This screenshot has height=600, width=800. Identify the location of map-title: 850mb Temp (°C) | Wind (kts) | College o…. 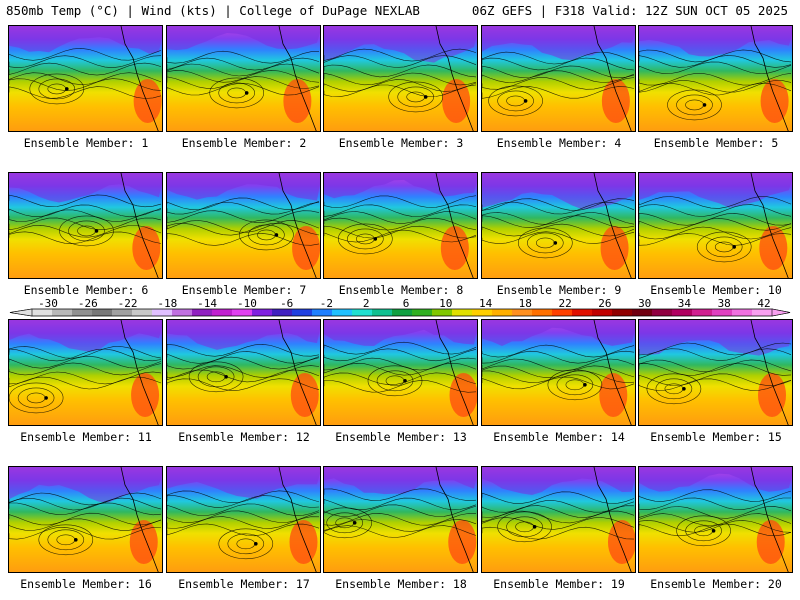
(213, 10).